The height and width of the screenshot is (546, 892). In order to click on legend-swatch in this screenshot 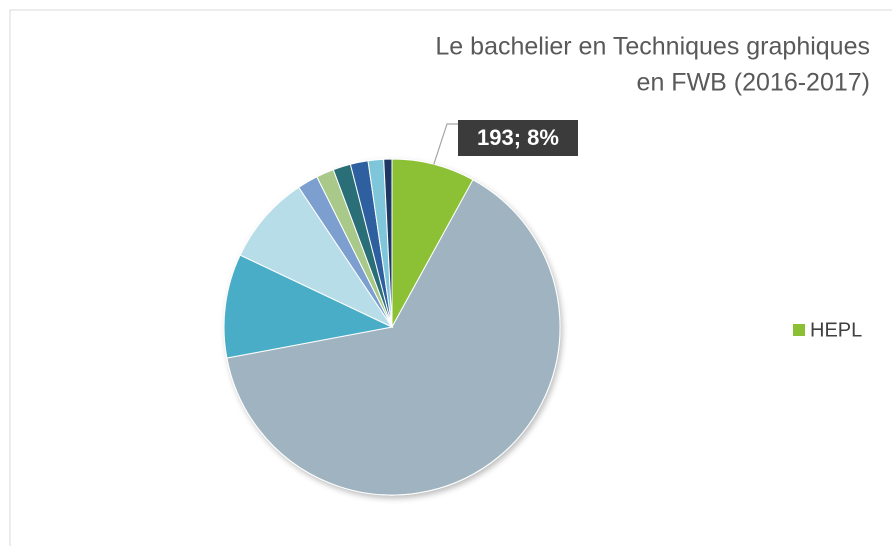, I will do `click(799, 330)`.